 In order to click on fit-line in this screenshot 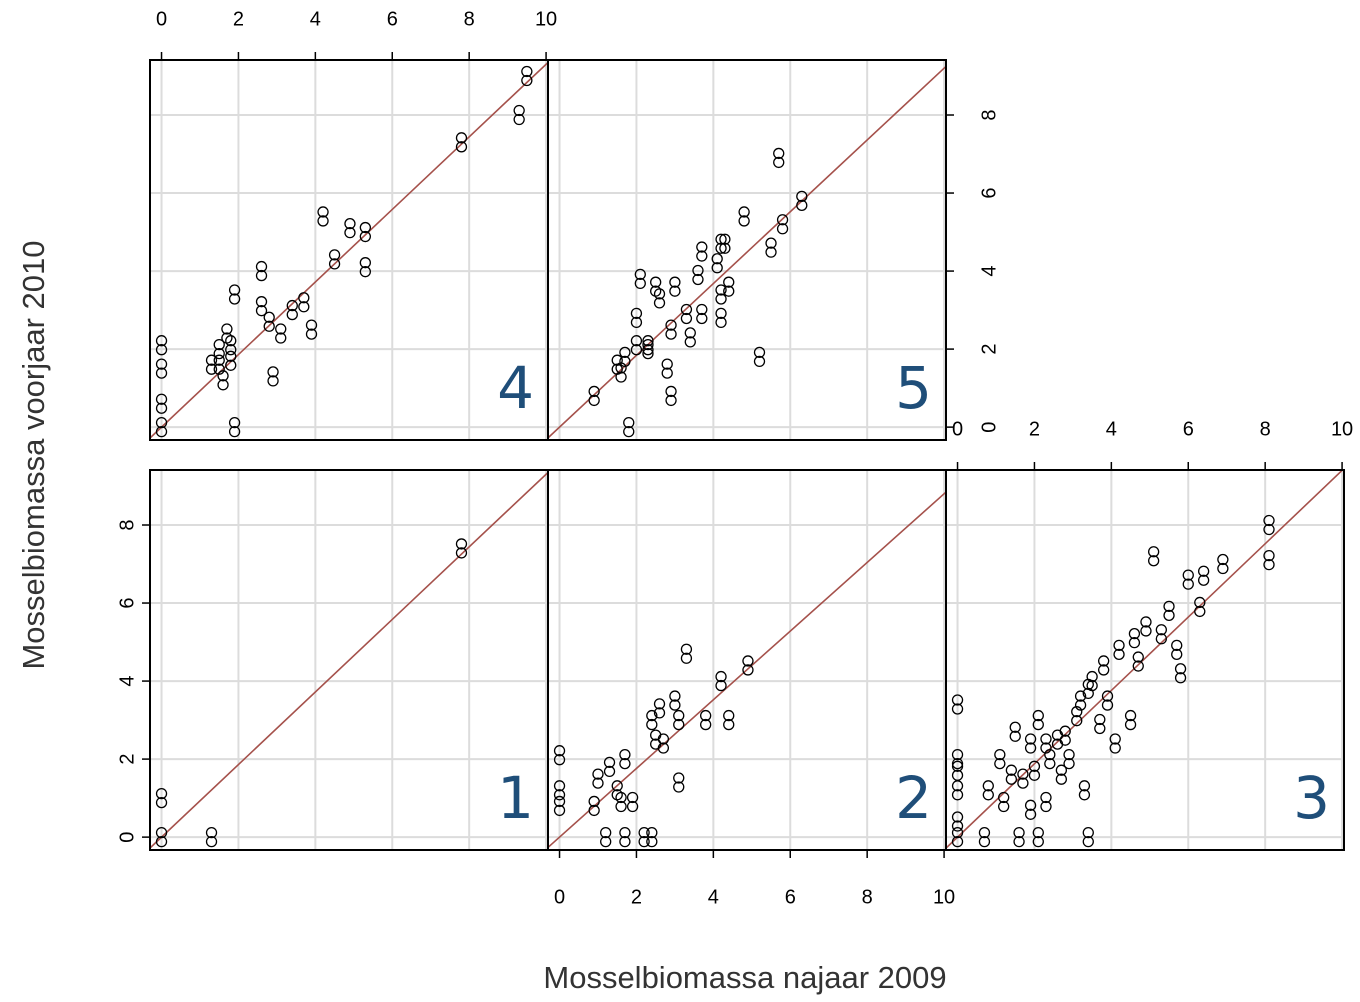, I will do `click(349, 250)`.